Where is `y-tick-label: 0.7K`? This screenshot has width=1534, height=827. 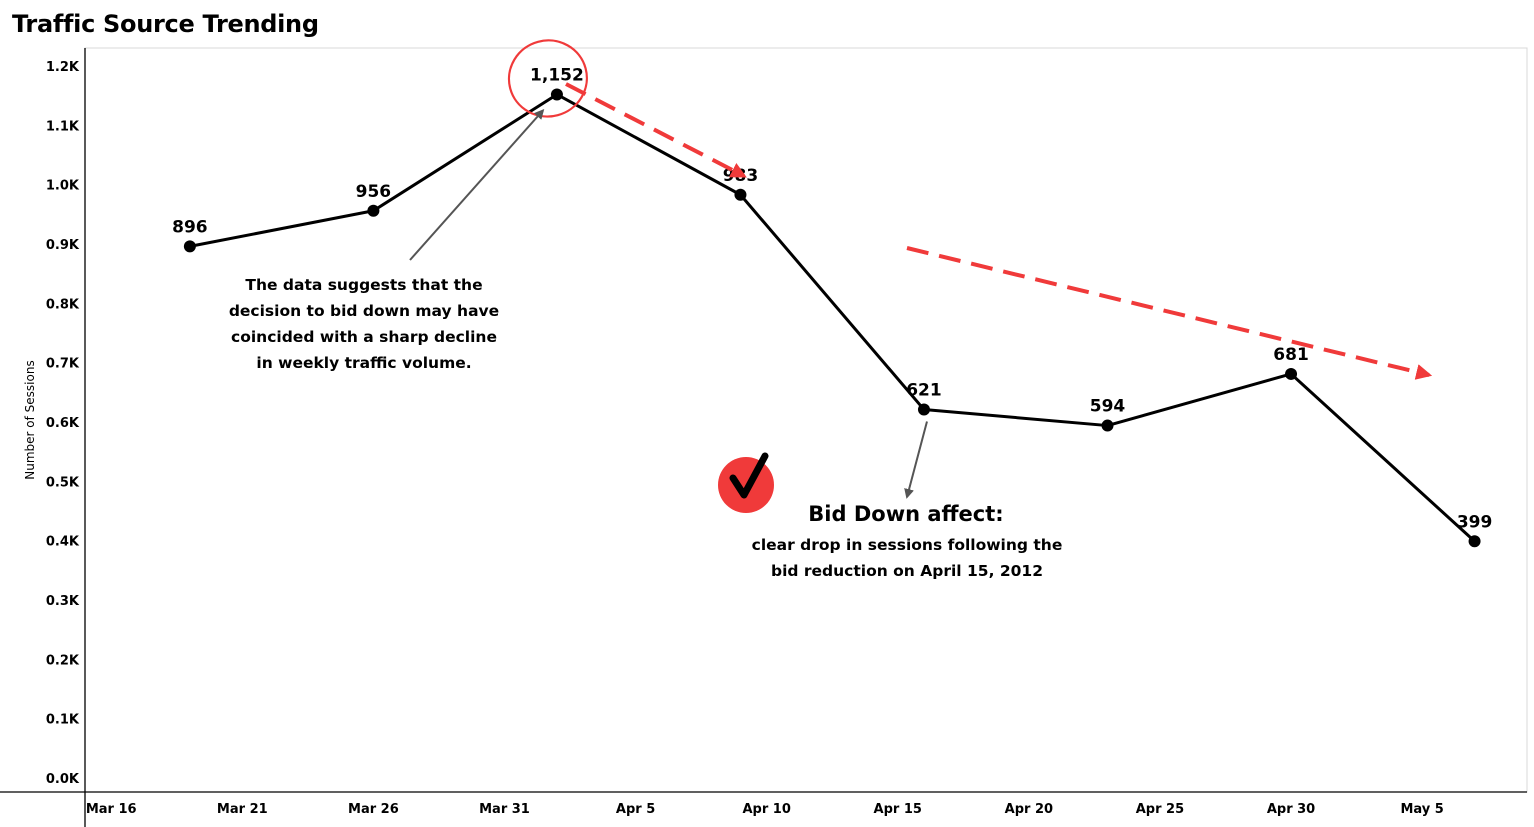
y-tick-label: 0.7K is located at coordinates (63, 364).